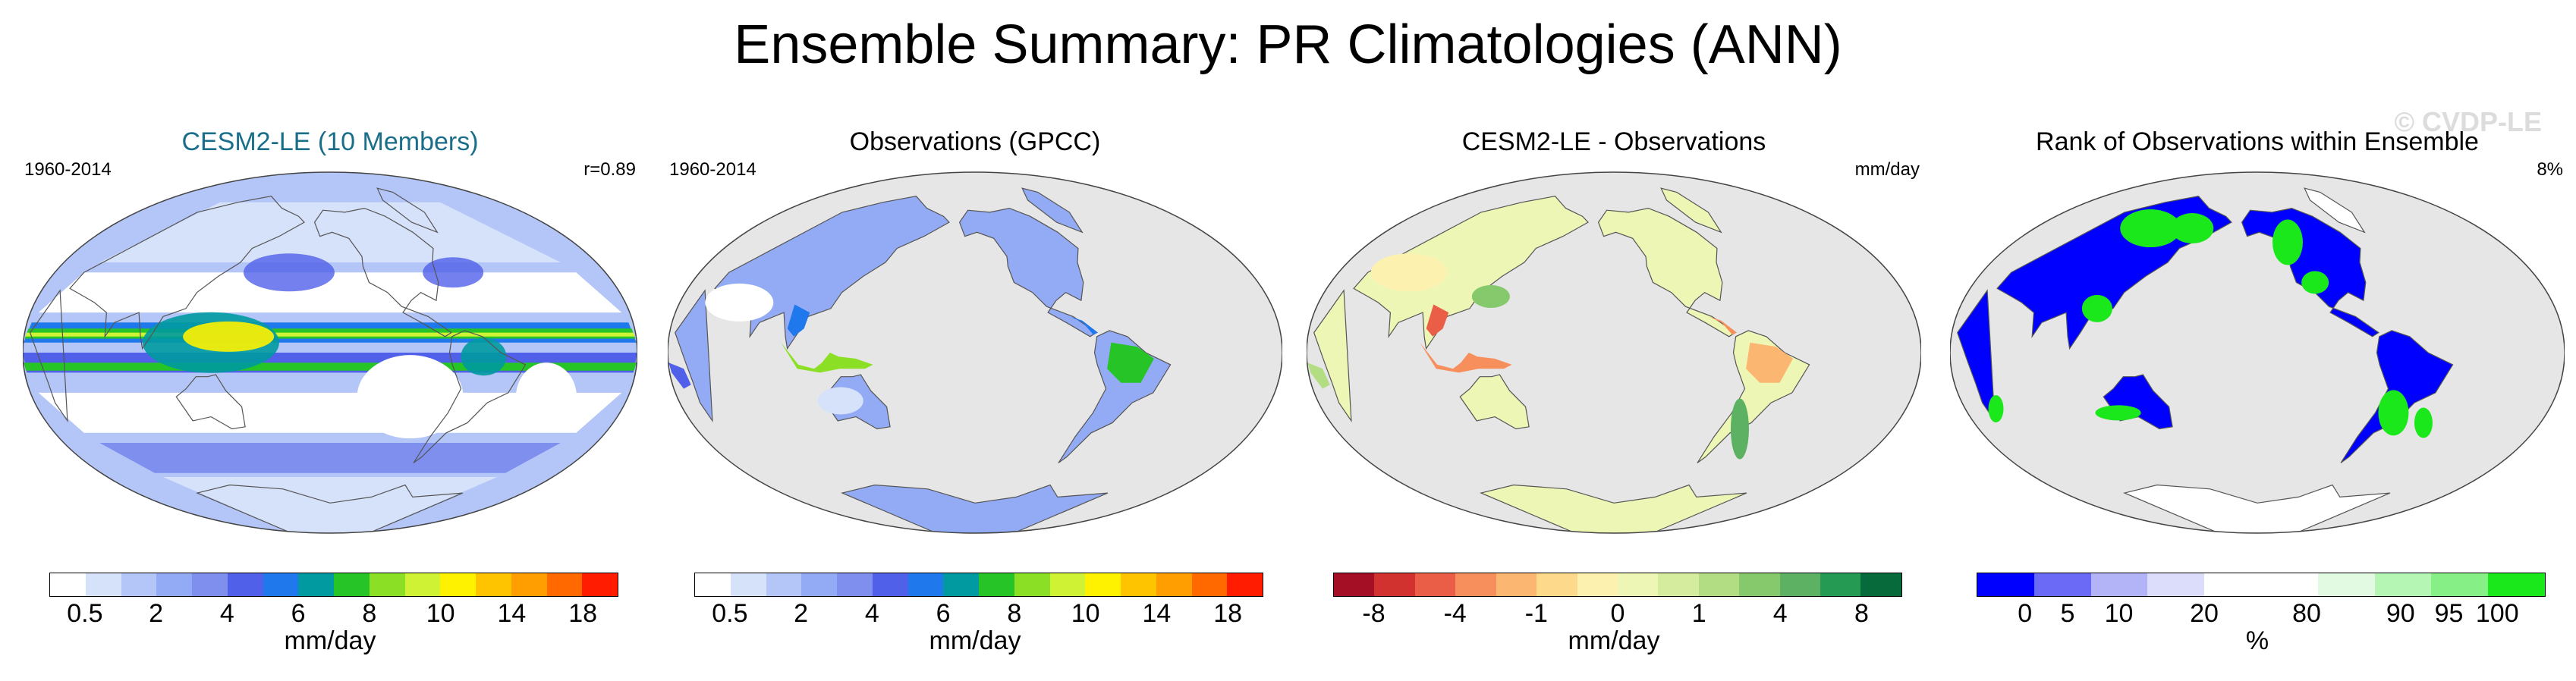 This screenshot has height=681, width=2576. Describe the element at coordinates (229, 336) in the screenshot. I see `warm-pool-core` at that location.